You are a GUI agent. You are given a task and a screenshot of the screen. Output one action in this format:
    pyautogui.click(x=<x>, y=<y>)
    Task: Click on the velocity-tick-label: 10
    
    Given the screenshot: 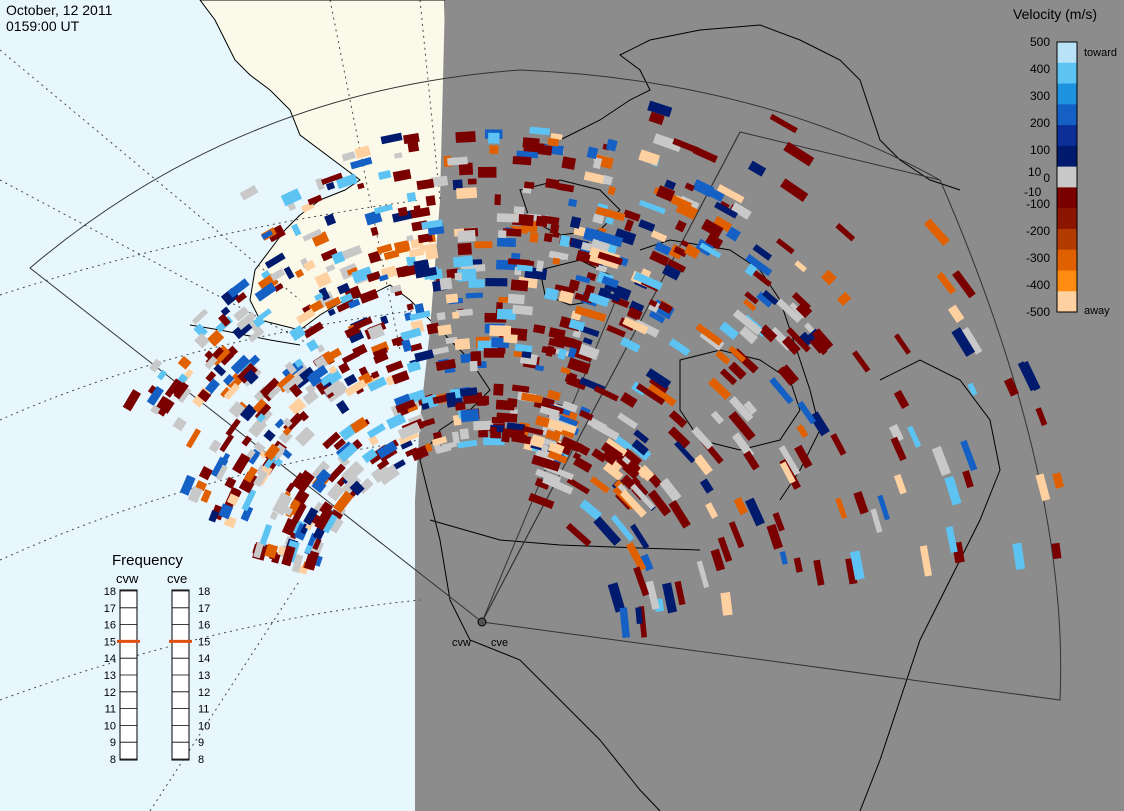 What is the action you would take?
    pyautogui.click(x=1035, y=172)
    